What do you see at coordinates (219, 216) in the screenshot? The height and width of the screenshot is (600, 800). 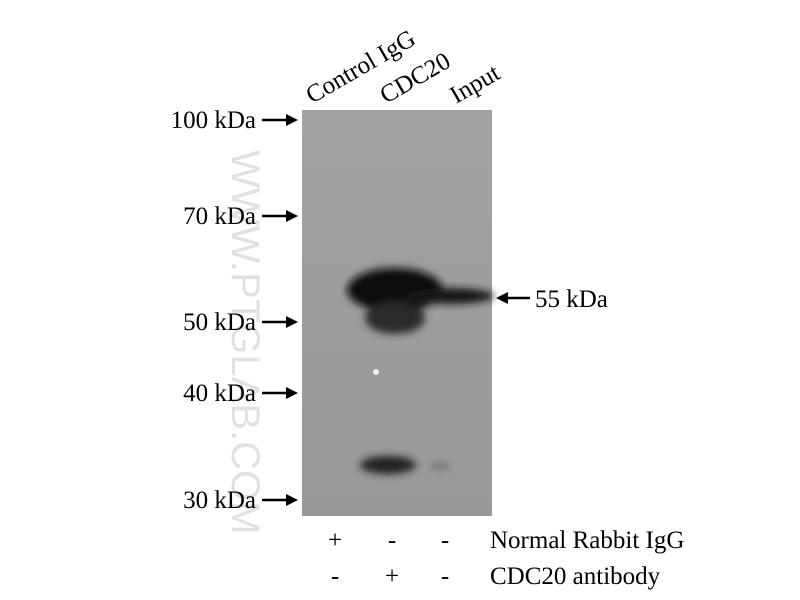 I see `marker-label: 70 kDa` at bounding box center [219, 216].